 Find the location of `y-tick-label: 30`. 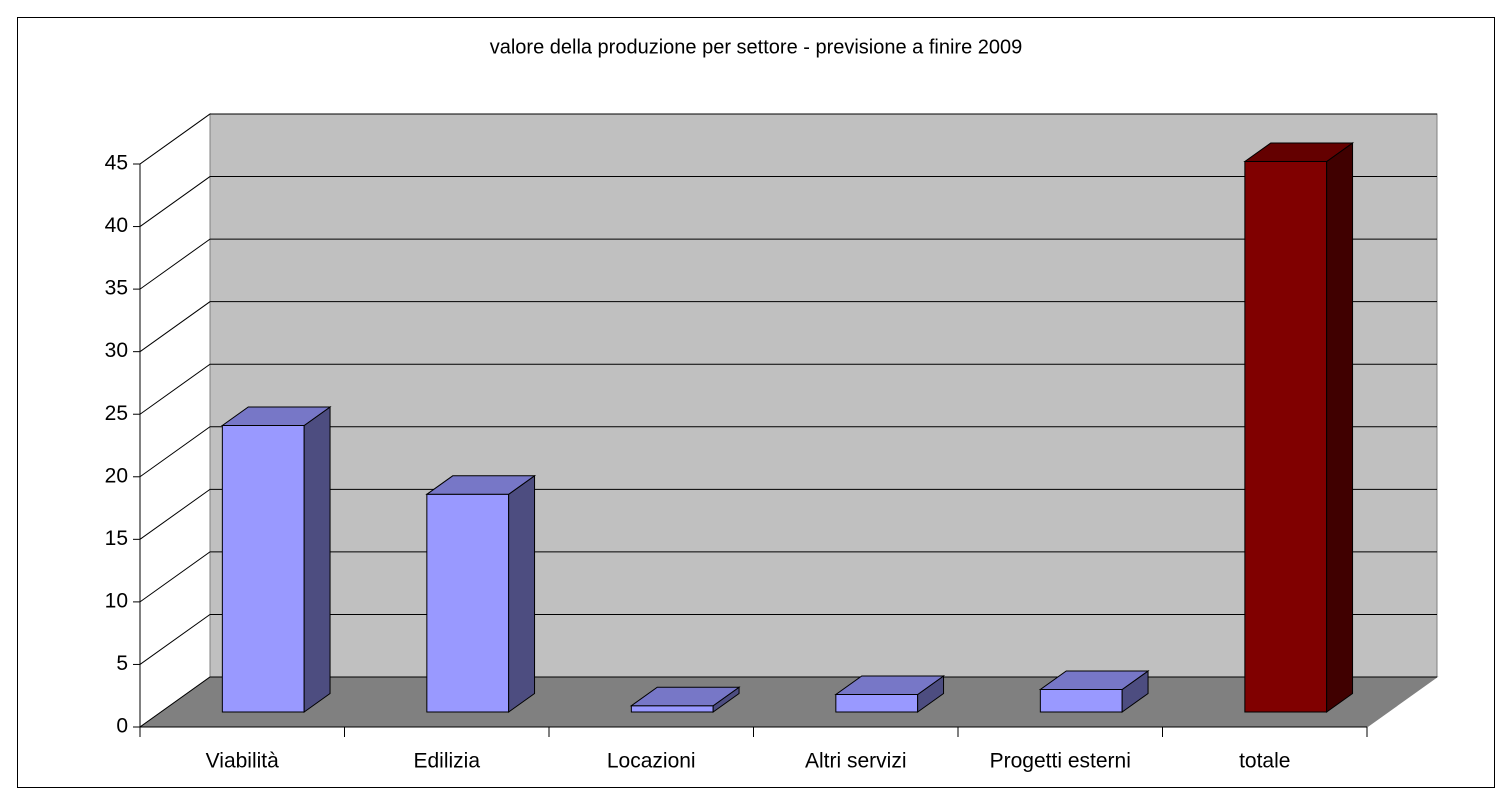

y-tick-label: 30 is located at coordinates (116, 350).